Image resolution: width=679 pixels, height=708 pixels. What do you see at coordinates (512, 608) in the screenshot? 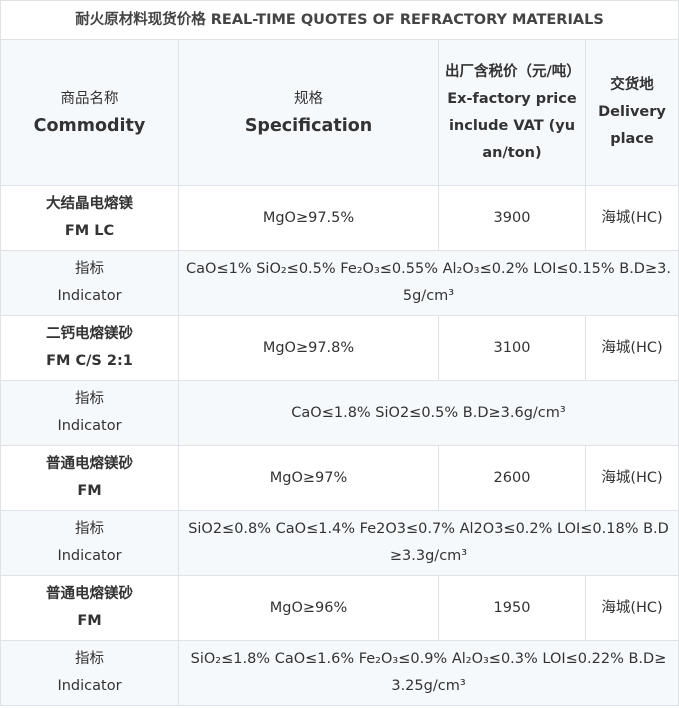
I see `price-cell: 1950` at bounding box center [512, 608].